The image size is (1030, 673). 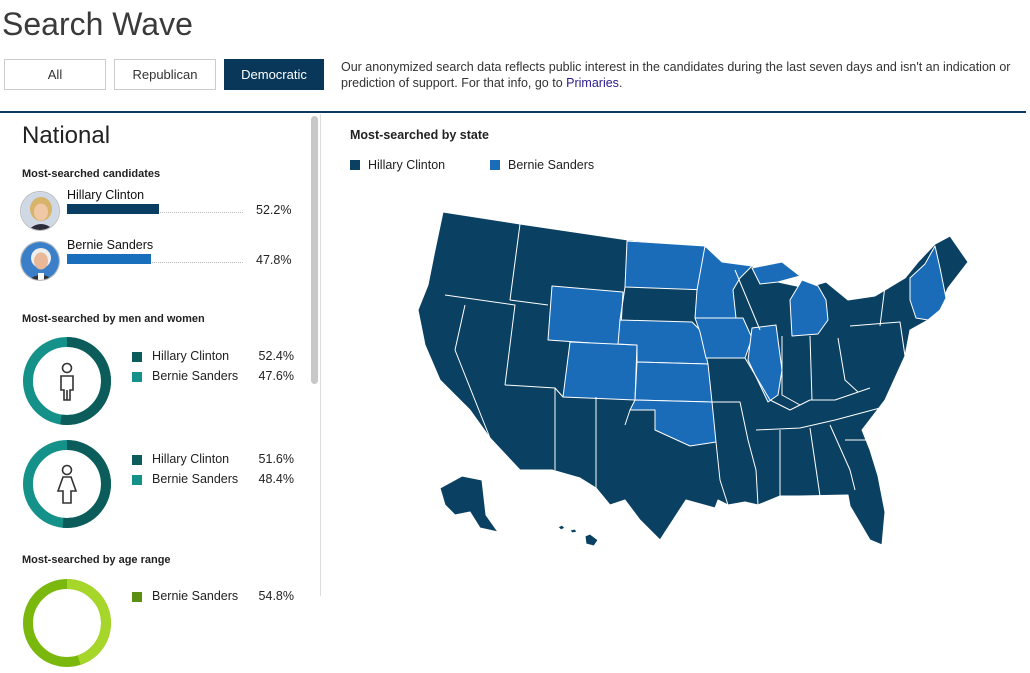 I want to click on map-legend-clinton: Hillary Clinton, so click(x=397, y=165).